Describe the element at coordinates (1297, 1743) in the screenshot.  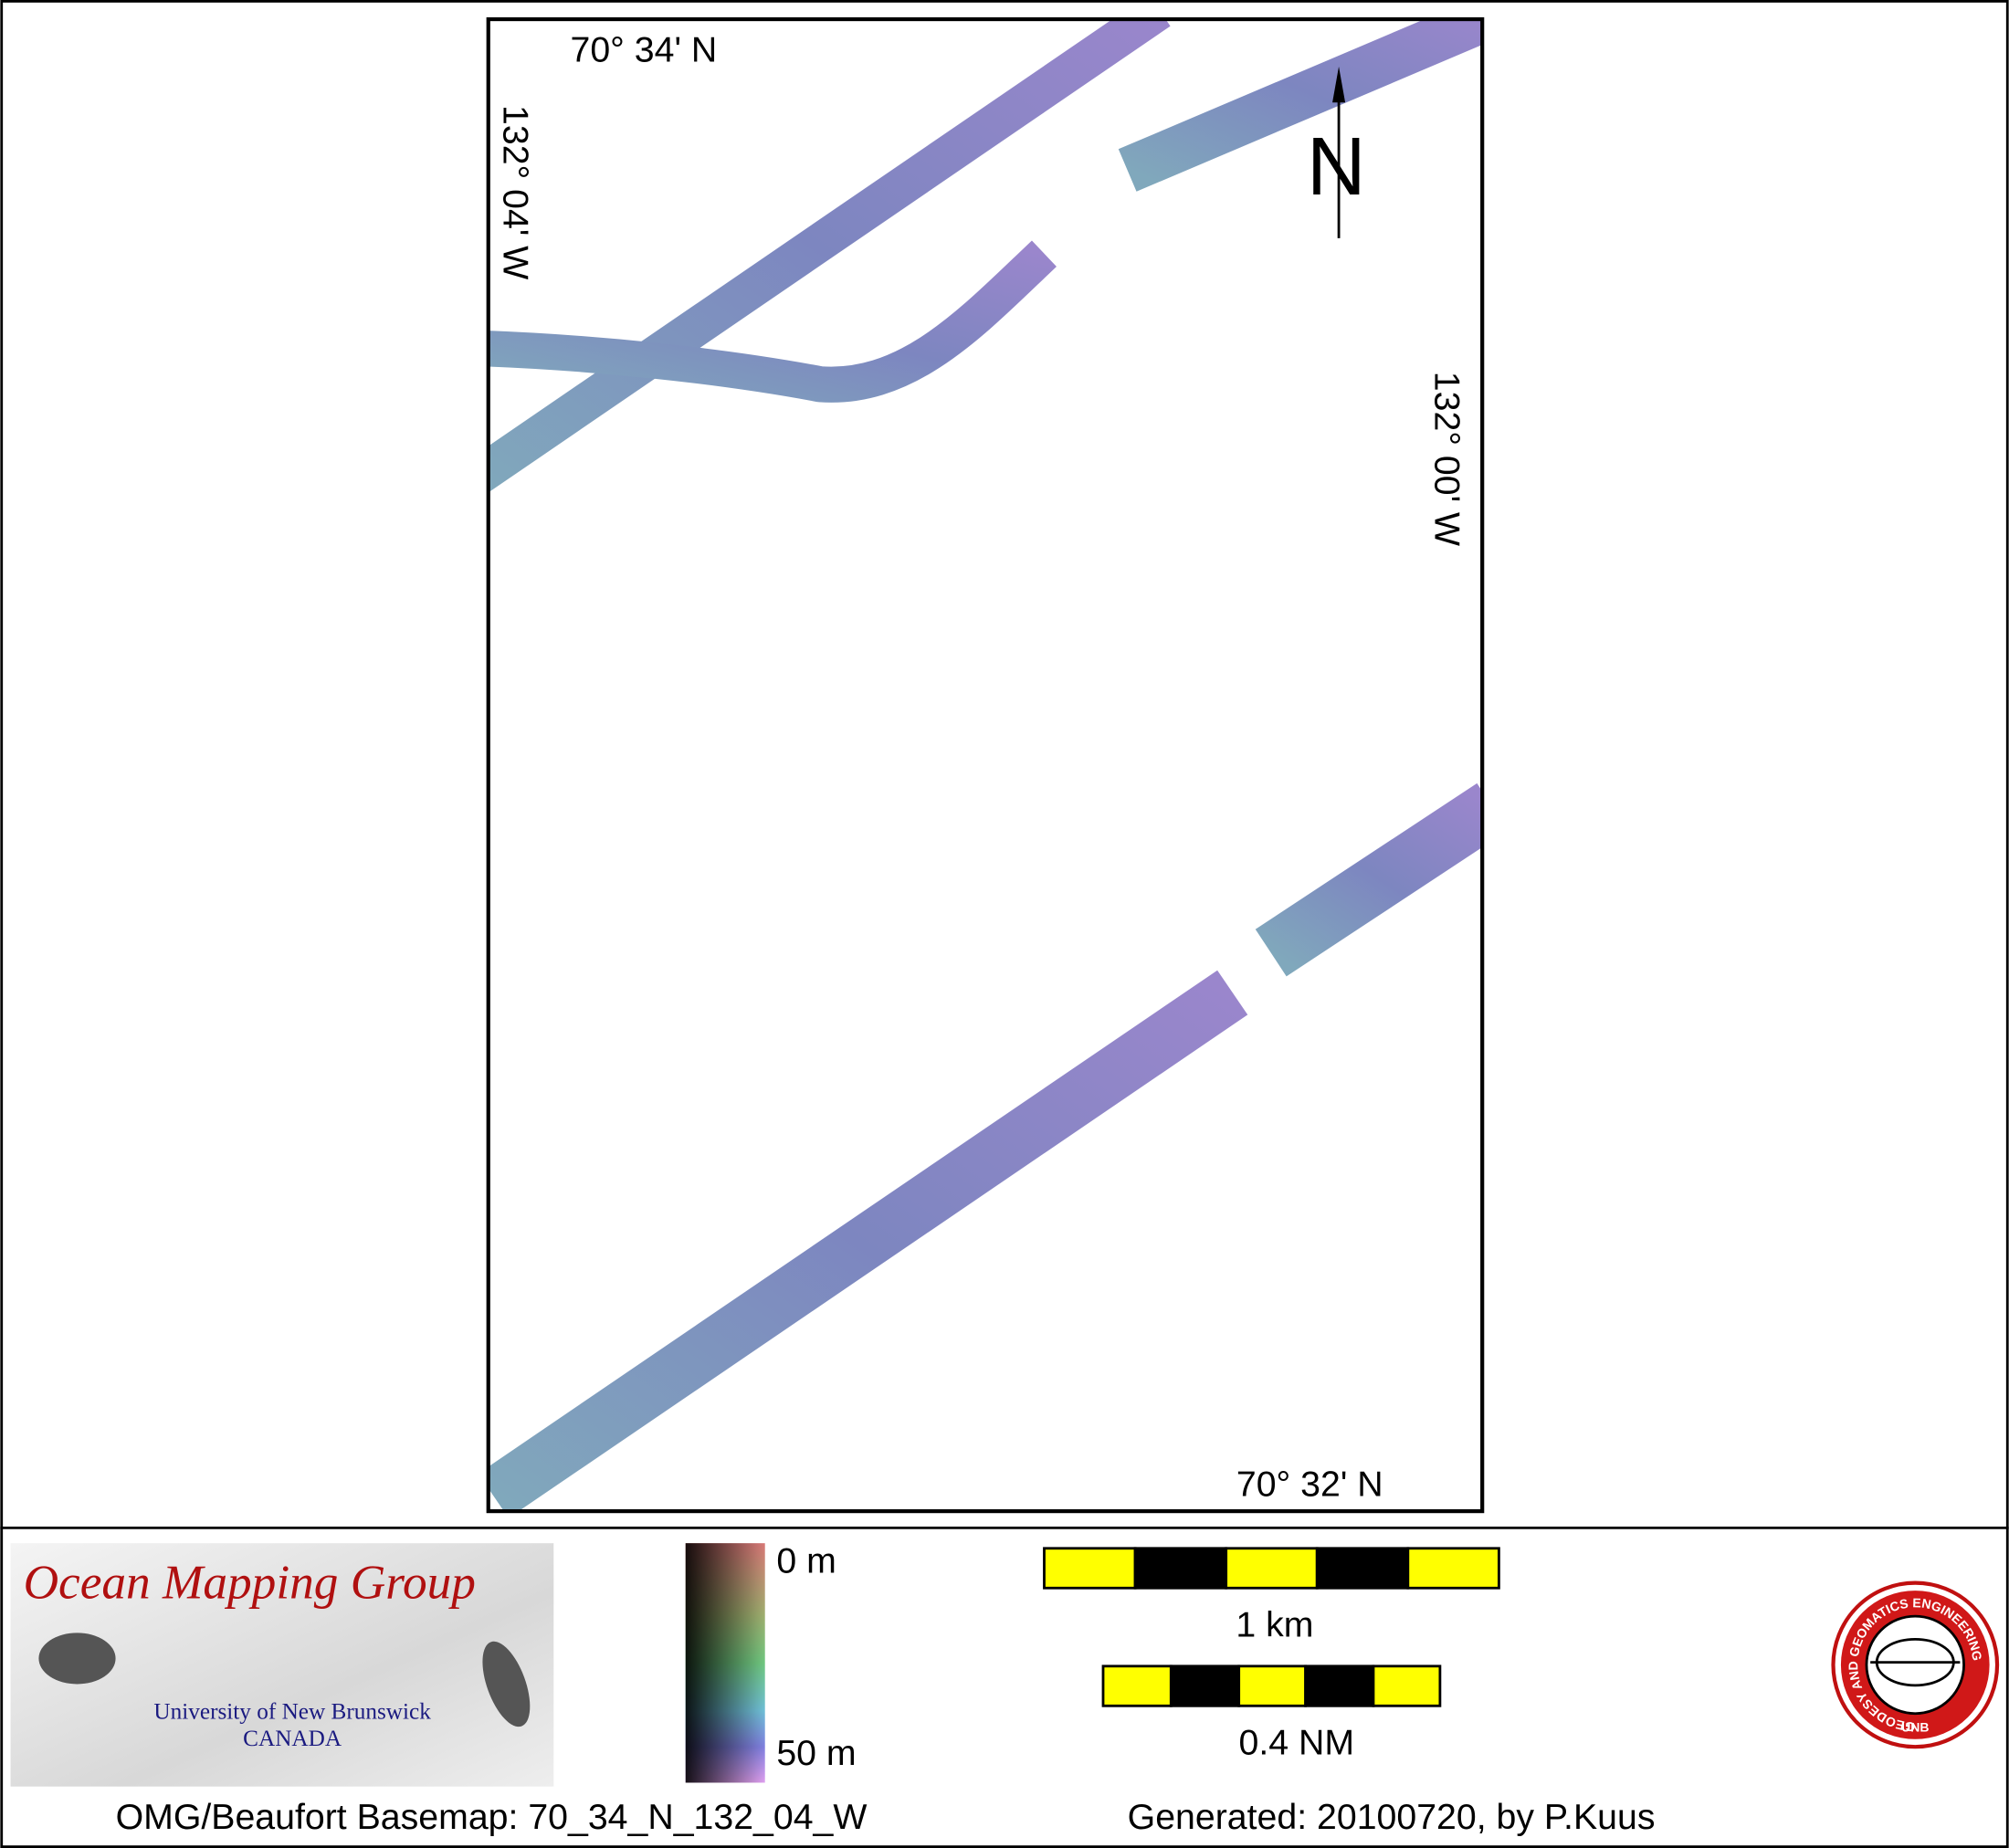
I see `scale-label: 0.4 NM` at that location.